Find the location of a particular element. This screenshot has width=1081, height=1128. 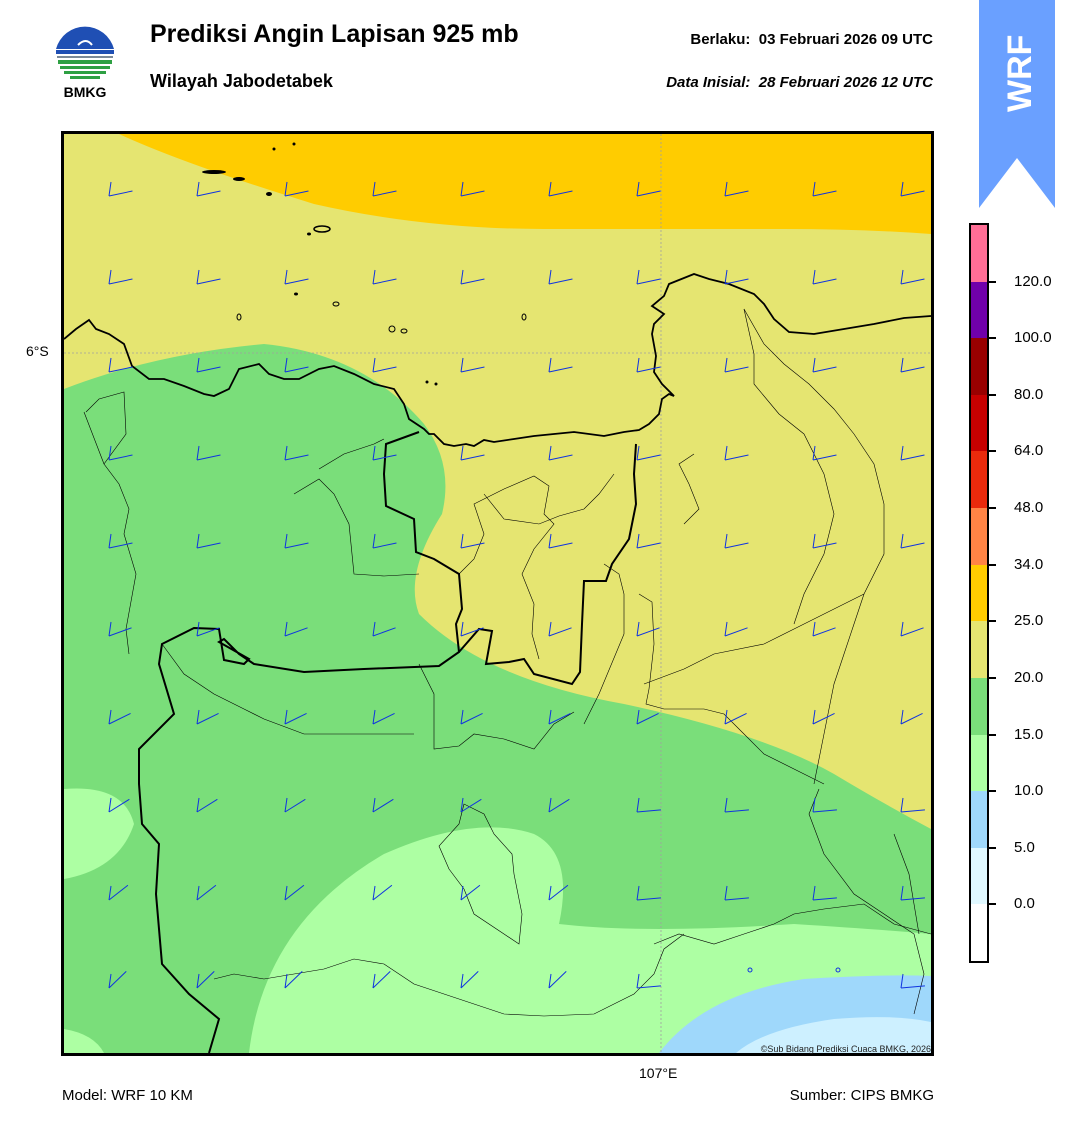

coastline is located at coordinates (497, 360).